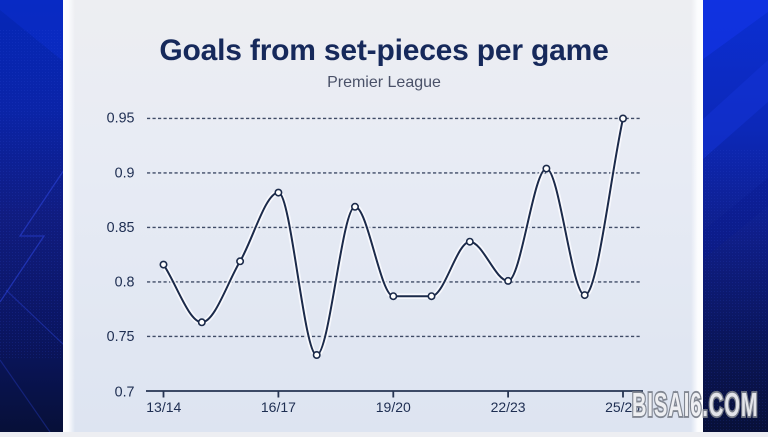 This screenshot has height=437, width=768. What do you see at coordinates (125, 392) in the screenshot?
I see `svg-text: 0.7` at bounding box center [125, 392].